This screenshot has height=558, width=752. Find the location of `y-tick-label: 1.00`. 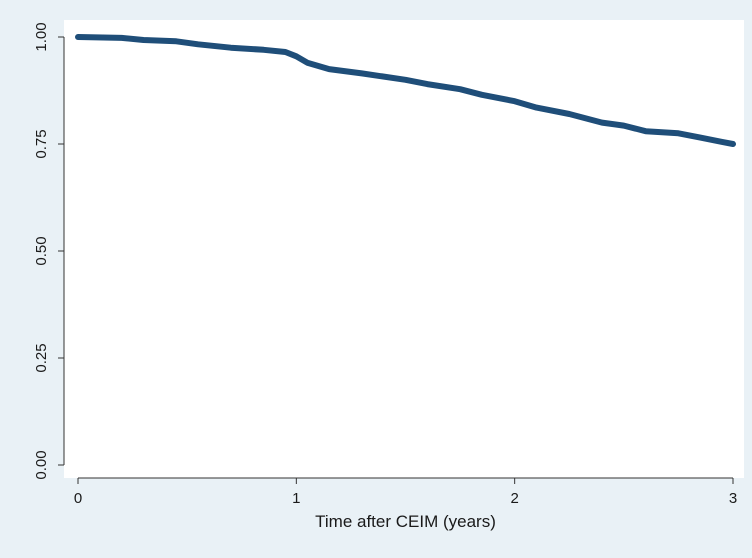

y-tick-label: 1.00 is located at coordinates (41, 36).